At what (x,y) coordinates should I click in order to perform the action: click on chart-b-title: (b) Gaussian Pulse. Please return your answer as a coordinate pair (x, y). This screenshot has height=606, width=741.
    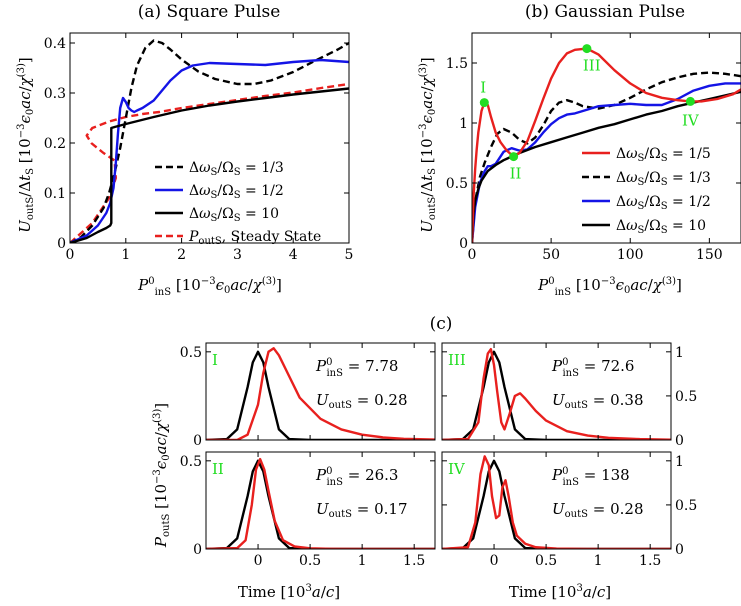
    Looking at the image, I should click on (605, 12).